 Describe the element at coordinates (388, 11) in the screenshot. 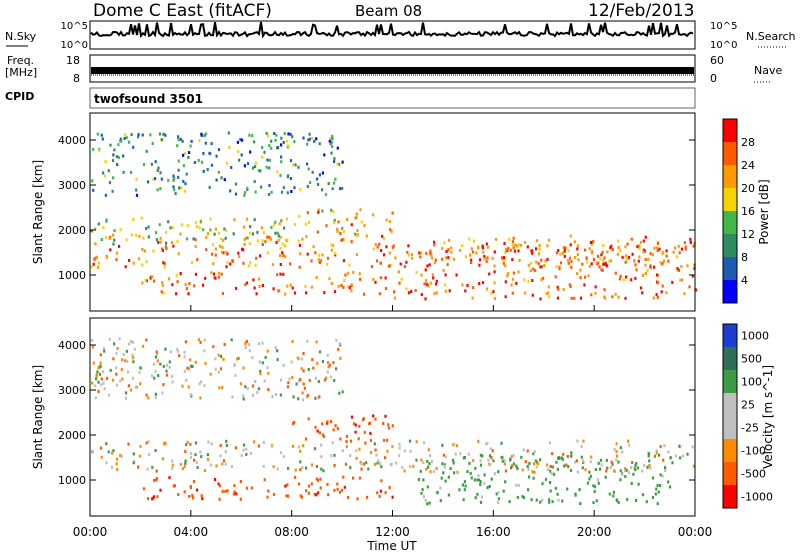

I see `beam-title: Beam 08` at that location.